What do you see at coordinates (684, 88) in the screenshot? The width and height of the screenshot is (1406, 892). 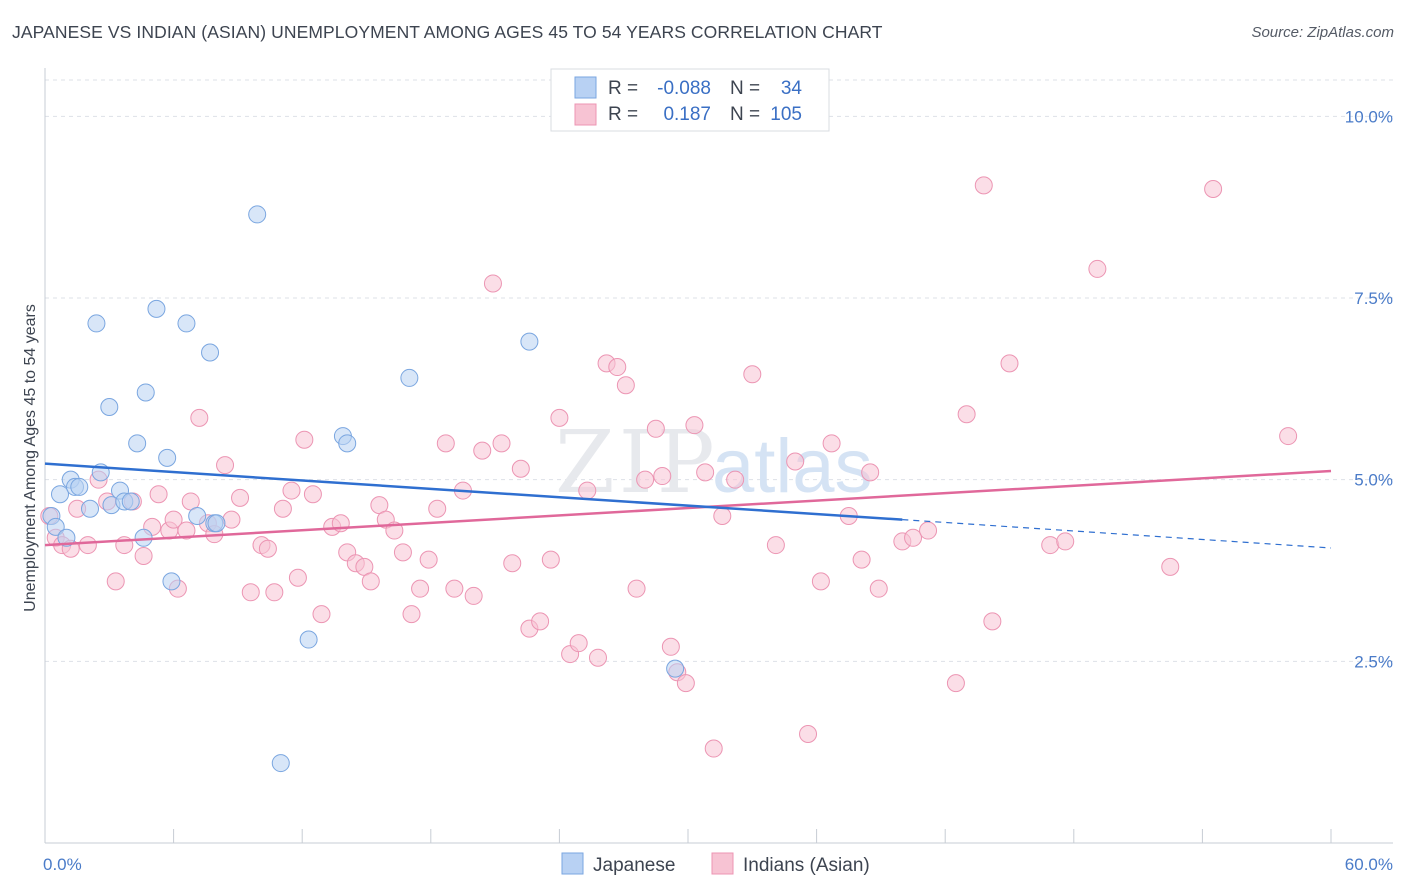 I see `legend-r-value-1: -0.088` at bounding box center [684, 88].